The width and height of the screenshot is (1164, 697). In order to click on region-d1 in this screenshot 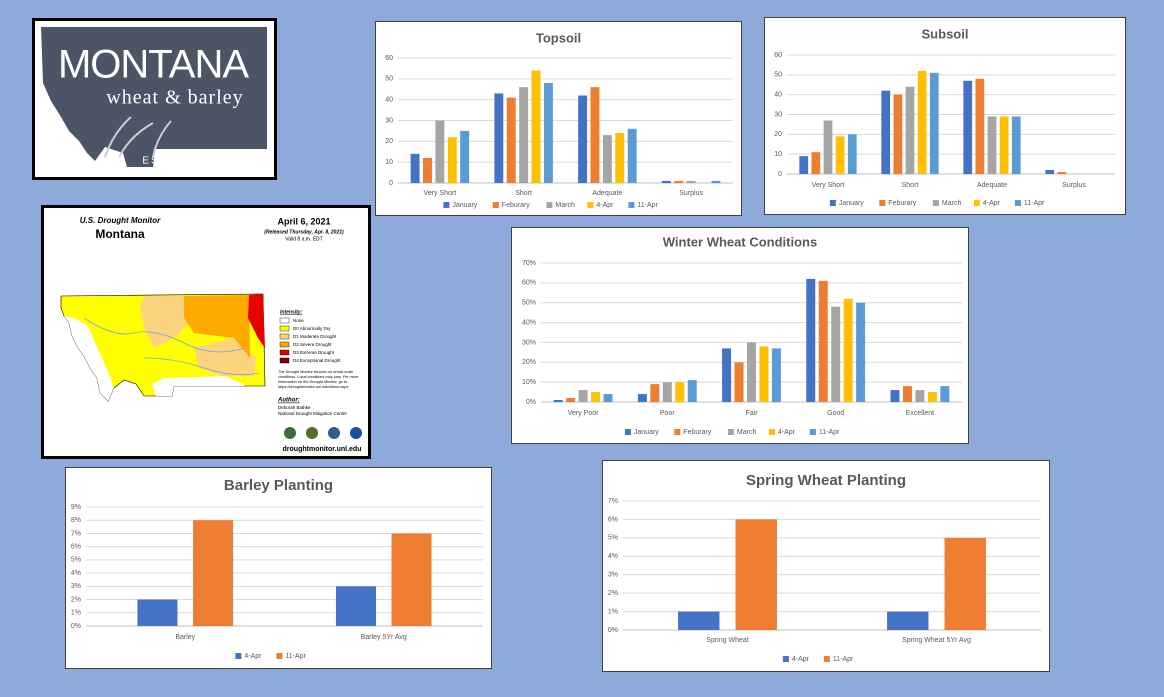, I will do `click(225, 357)`.